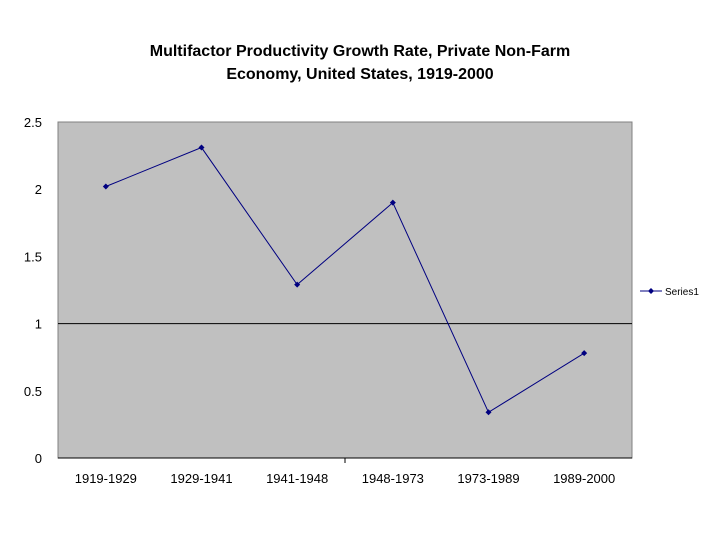 The width and height of the screenshot is (720, 540). I want to click on y-tick-label: 1.5, so click(33, 256).